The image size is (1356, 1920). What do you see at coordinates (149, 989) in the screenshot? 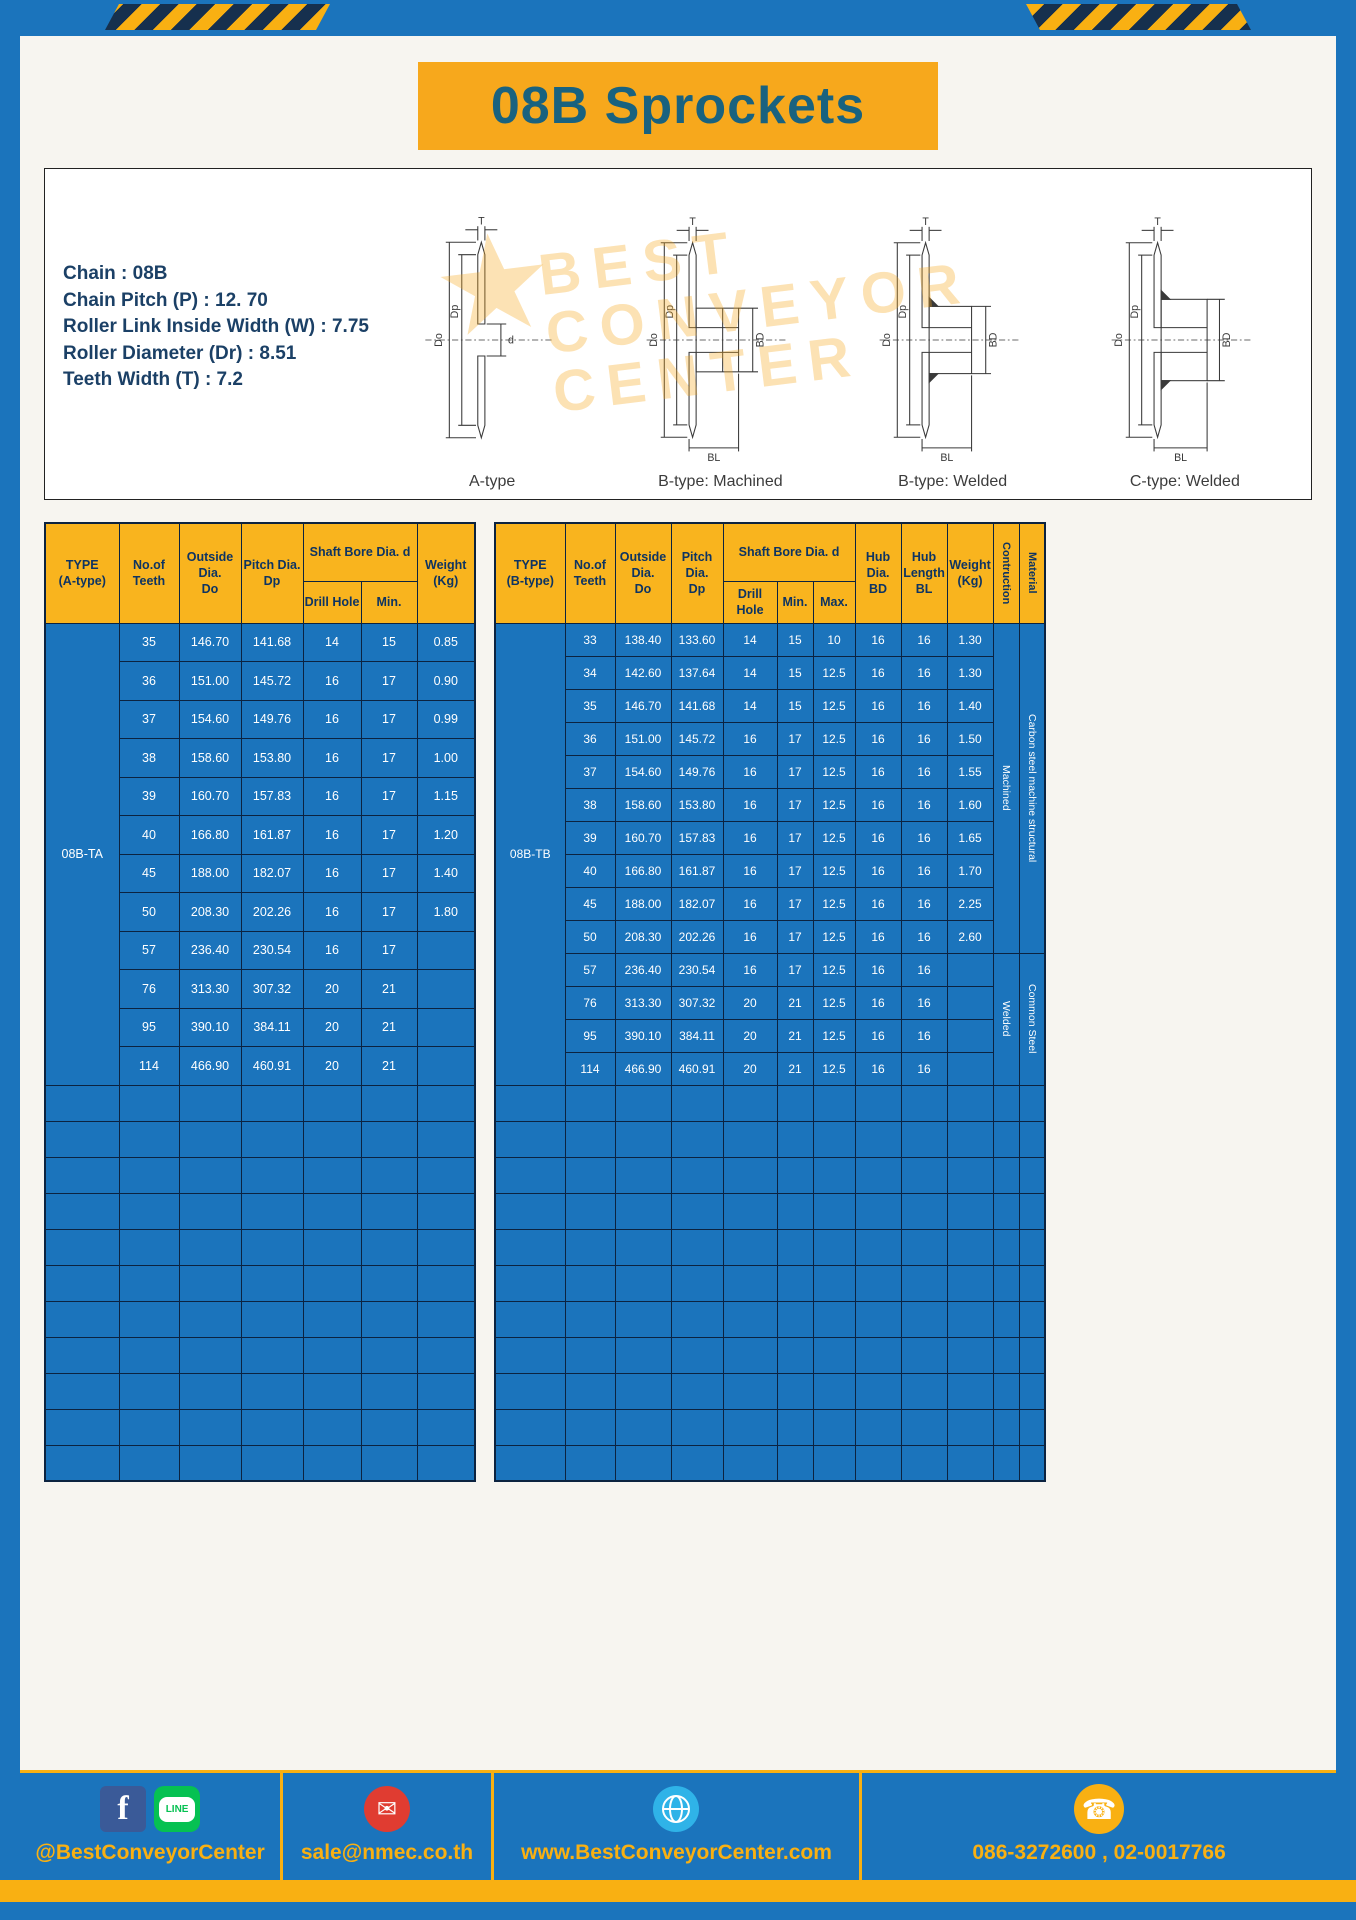
I see `a-teeth: 76` at bounding box center [149, 989].